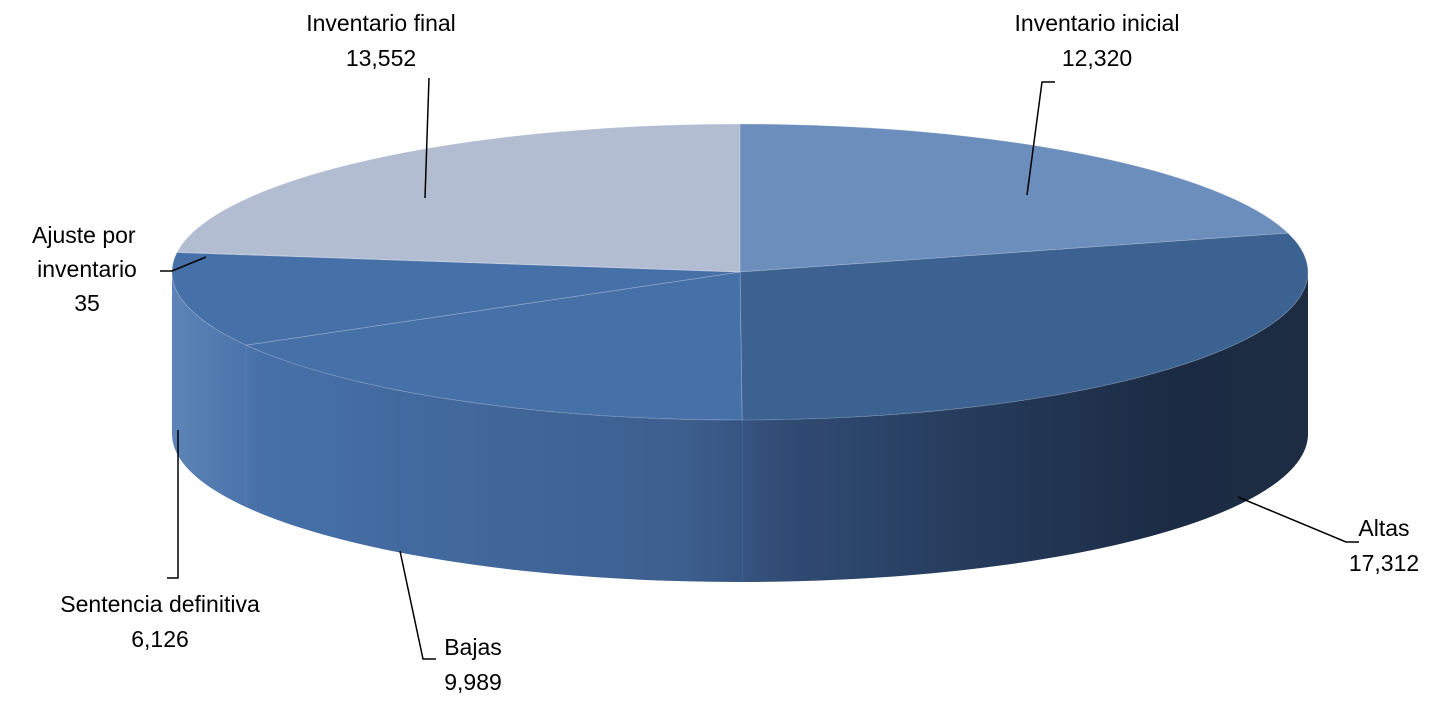 The image size is (1435, 706). What do you see at coordinates (1024, 326) in the screenshot?
I see `pie-slice-altas` at bounding box center [1024, 326].